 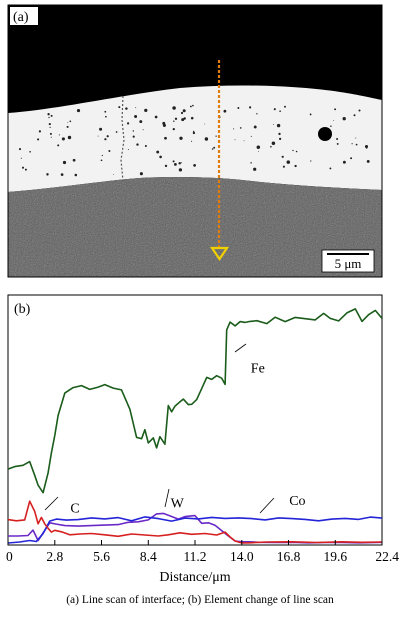 I want to click on series-label-fe: Fe, so click(x=258, y=369).